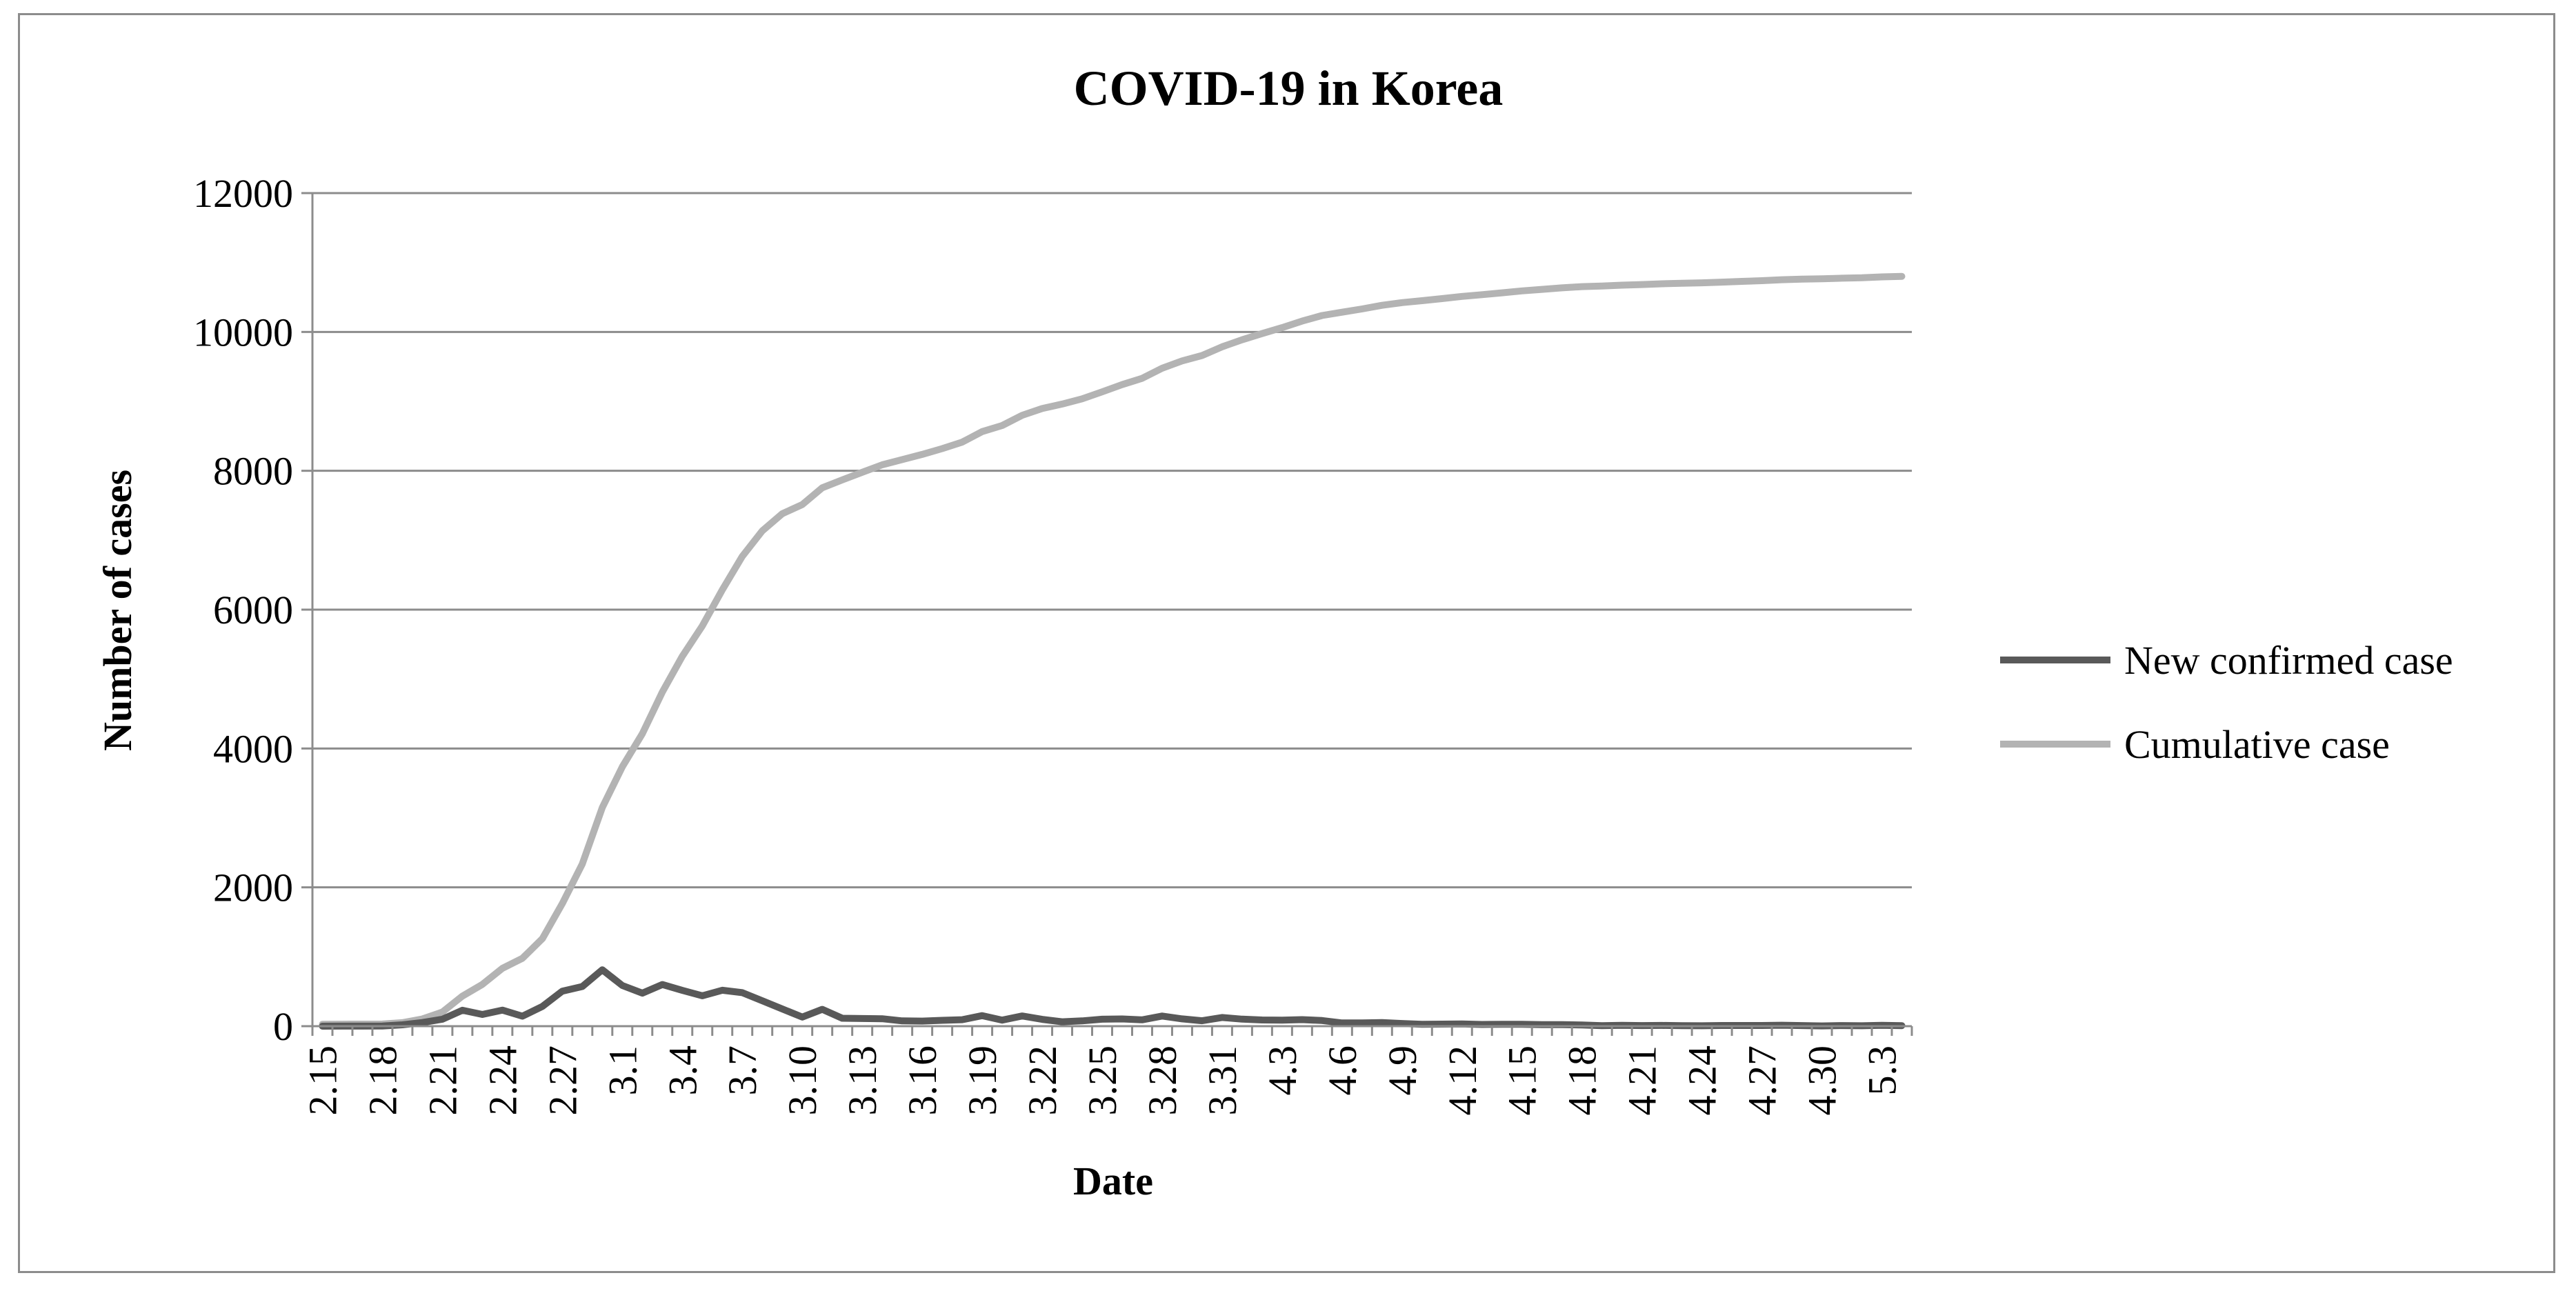 The width and height of the screenshot is (2576, 1291). Describe the element at coordinates (253, 748) in the screenshot. I see `y-tick-label: 4000` at that location.